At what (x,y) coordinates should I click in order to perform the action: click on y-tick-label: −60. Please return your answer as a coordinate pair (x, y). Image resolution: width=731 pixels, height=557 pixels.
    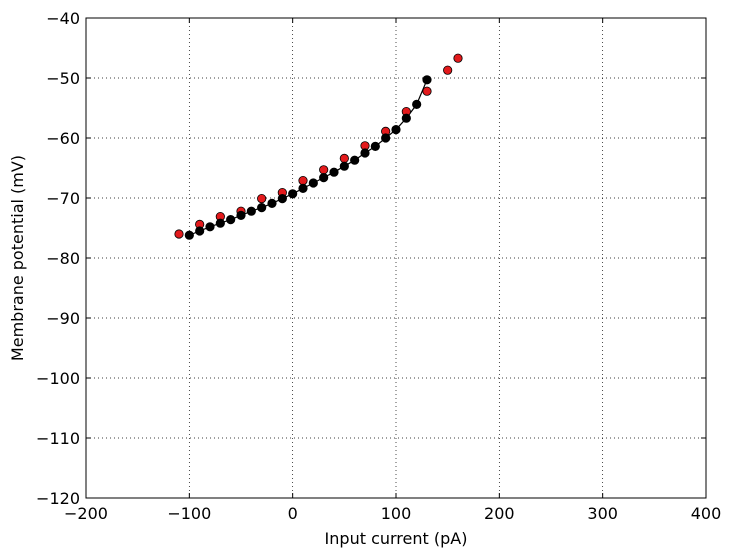
    Looking at the image, I should click on (63, 138).